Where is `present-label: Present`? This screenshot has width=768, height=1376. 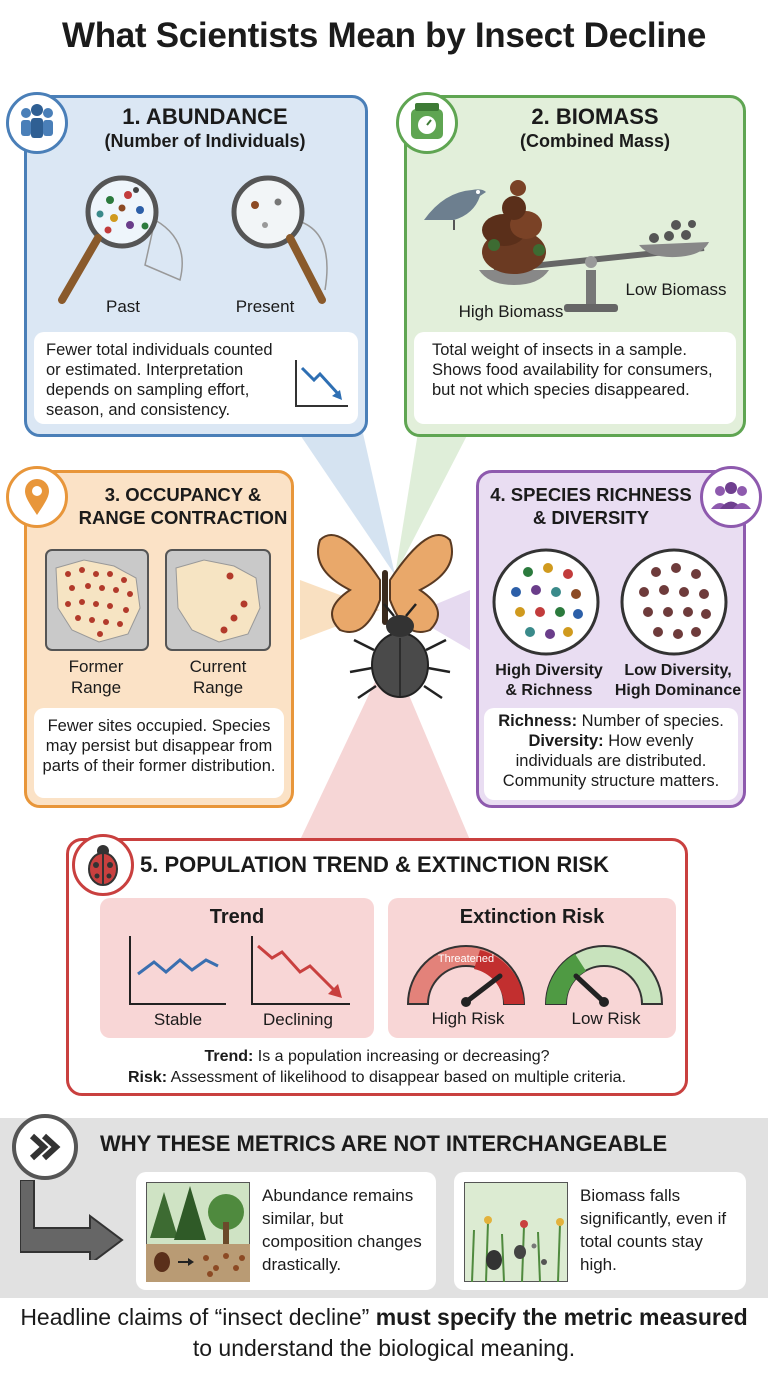
present-label: Present is located at coordinates (265, 306).